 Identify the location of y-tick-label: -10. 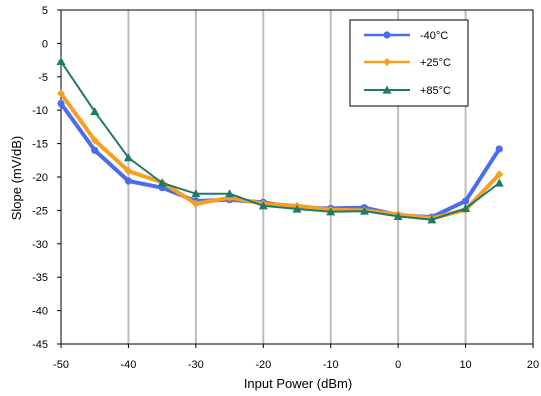
(40, 111).